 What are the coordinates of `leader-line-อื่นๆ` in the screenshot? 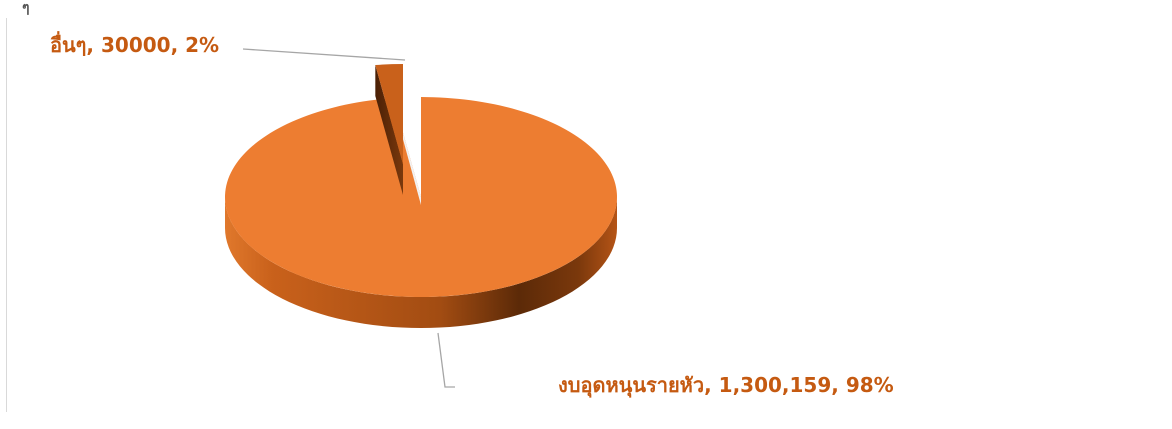 It's located at (324, 54).